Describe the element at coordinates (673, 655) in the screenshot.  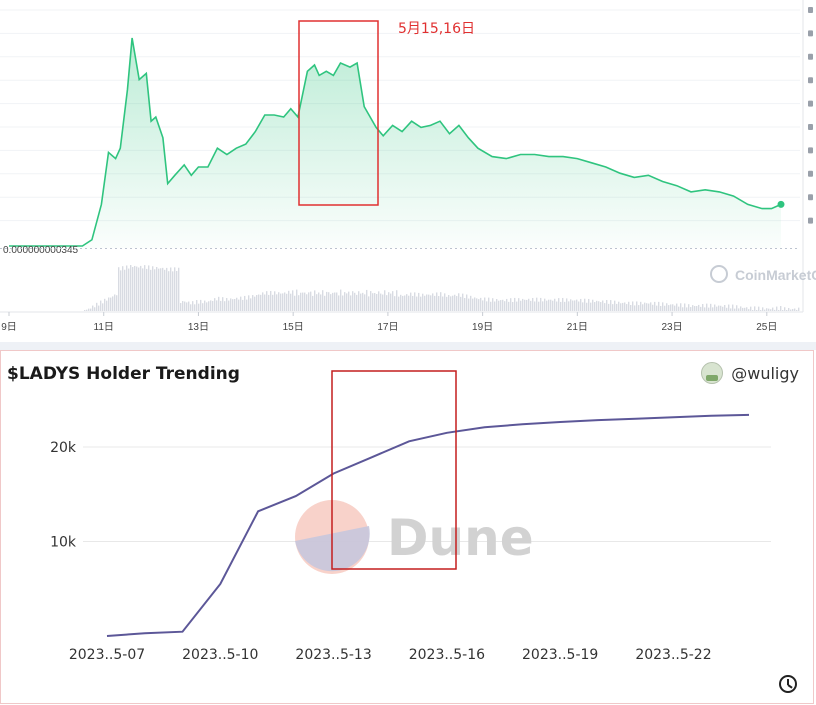
I see `holder-x-tick-label: 2023..5-22` at that location.